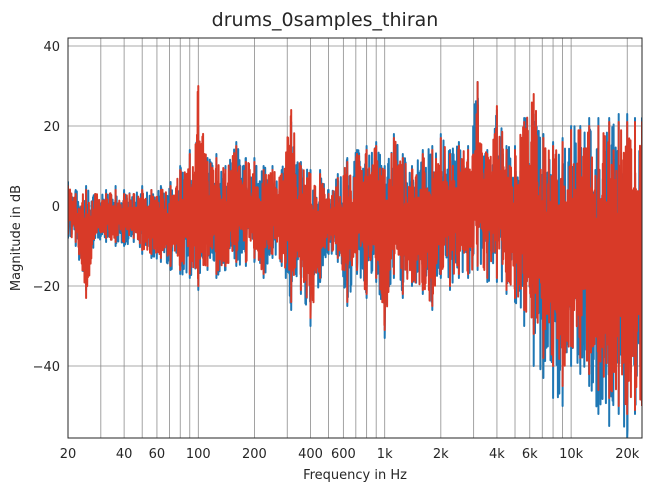  Describe the element at coordinates (46, 287) in the screenshot. I see `y-tick-label: −20` at that location.